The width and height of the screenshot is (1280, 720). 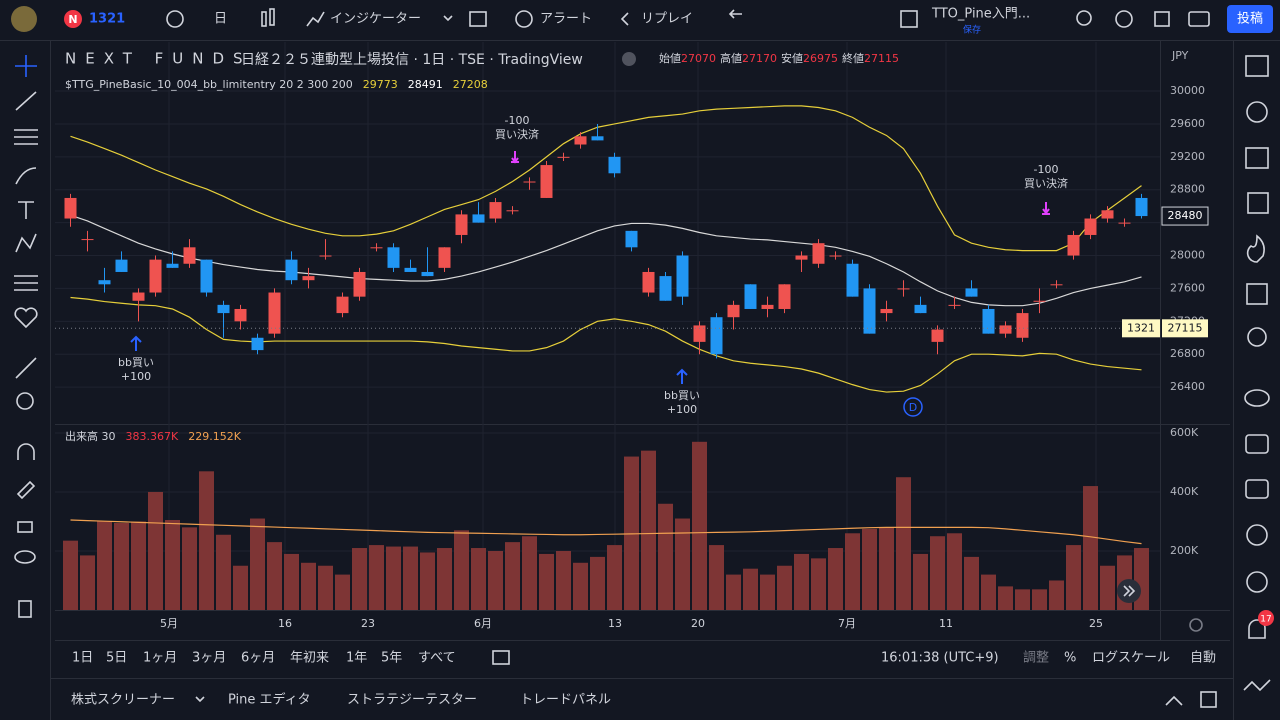 What do you see at coordinates (1257, 489) in the screenshot?
I see `messages-icon` at bounding box center [1257, 489].